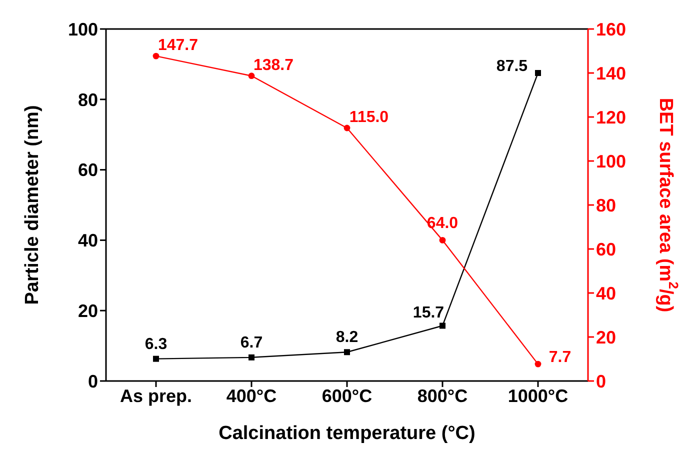 The width and height of the screenshot is (695, 461). Describe the element at coordinates (442, 396) in the screenshot. I see `x-tick-label: 800°C` at that location.